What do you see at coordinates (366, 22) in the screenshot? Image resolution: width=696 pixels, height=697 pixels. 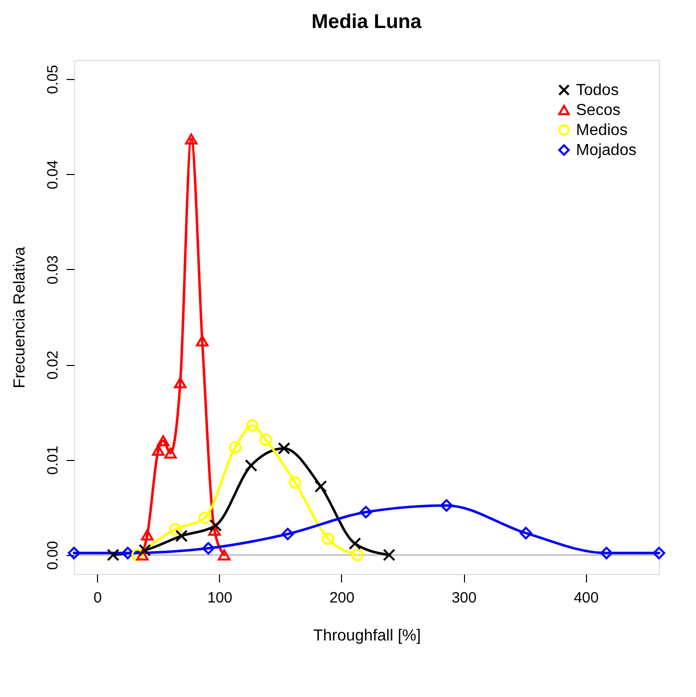 I see `chart-title: Media Luna` at bounding box center [366, 22].